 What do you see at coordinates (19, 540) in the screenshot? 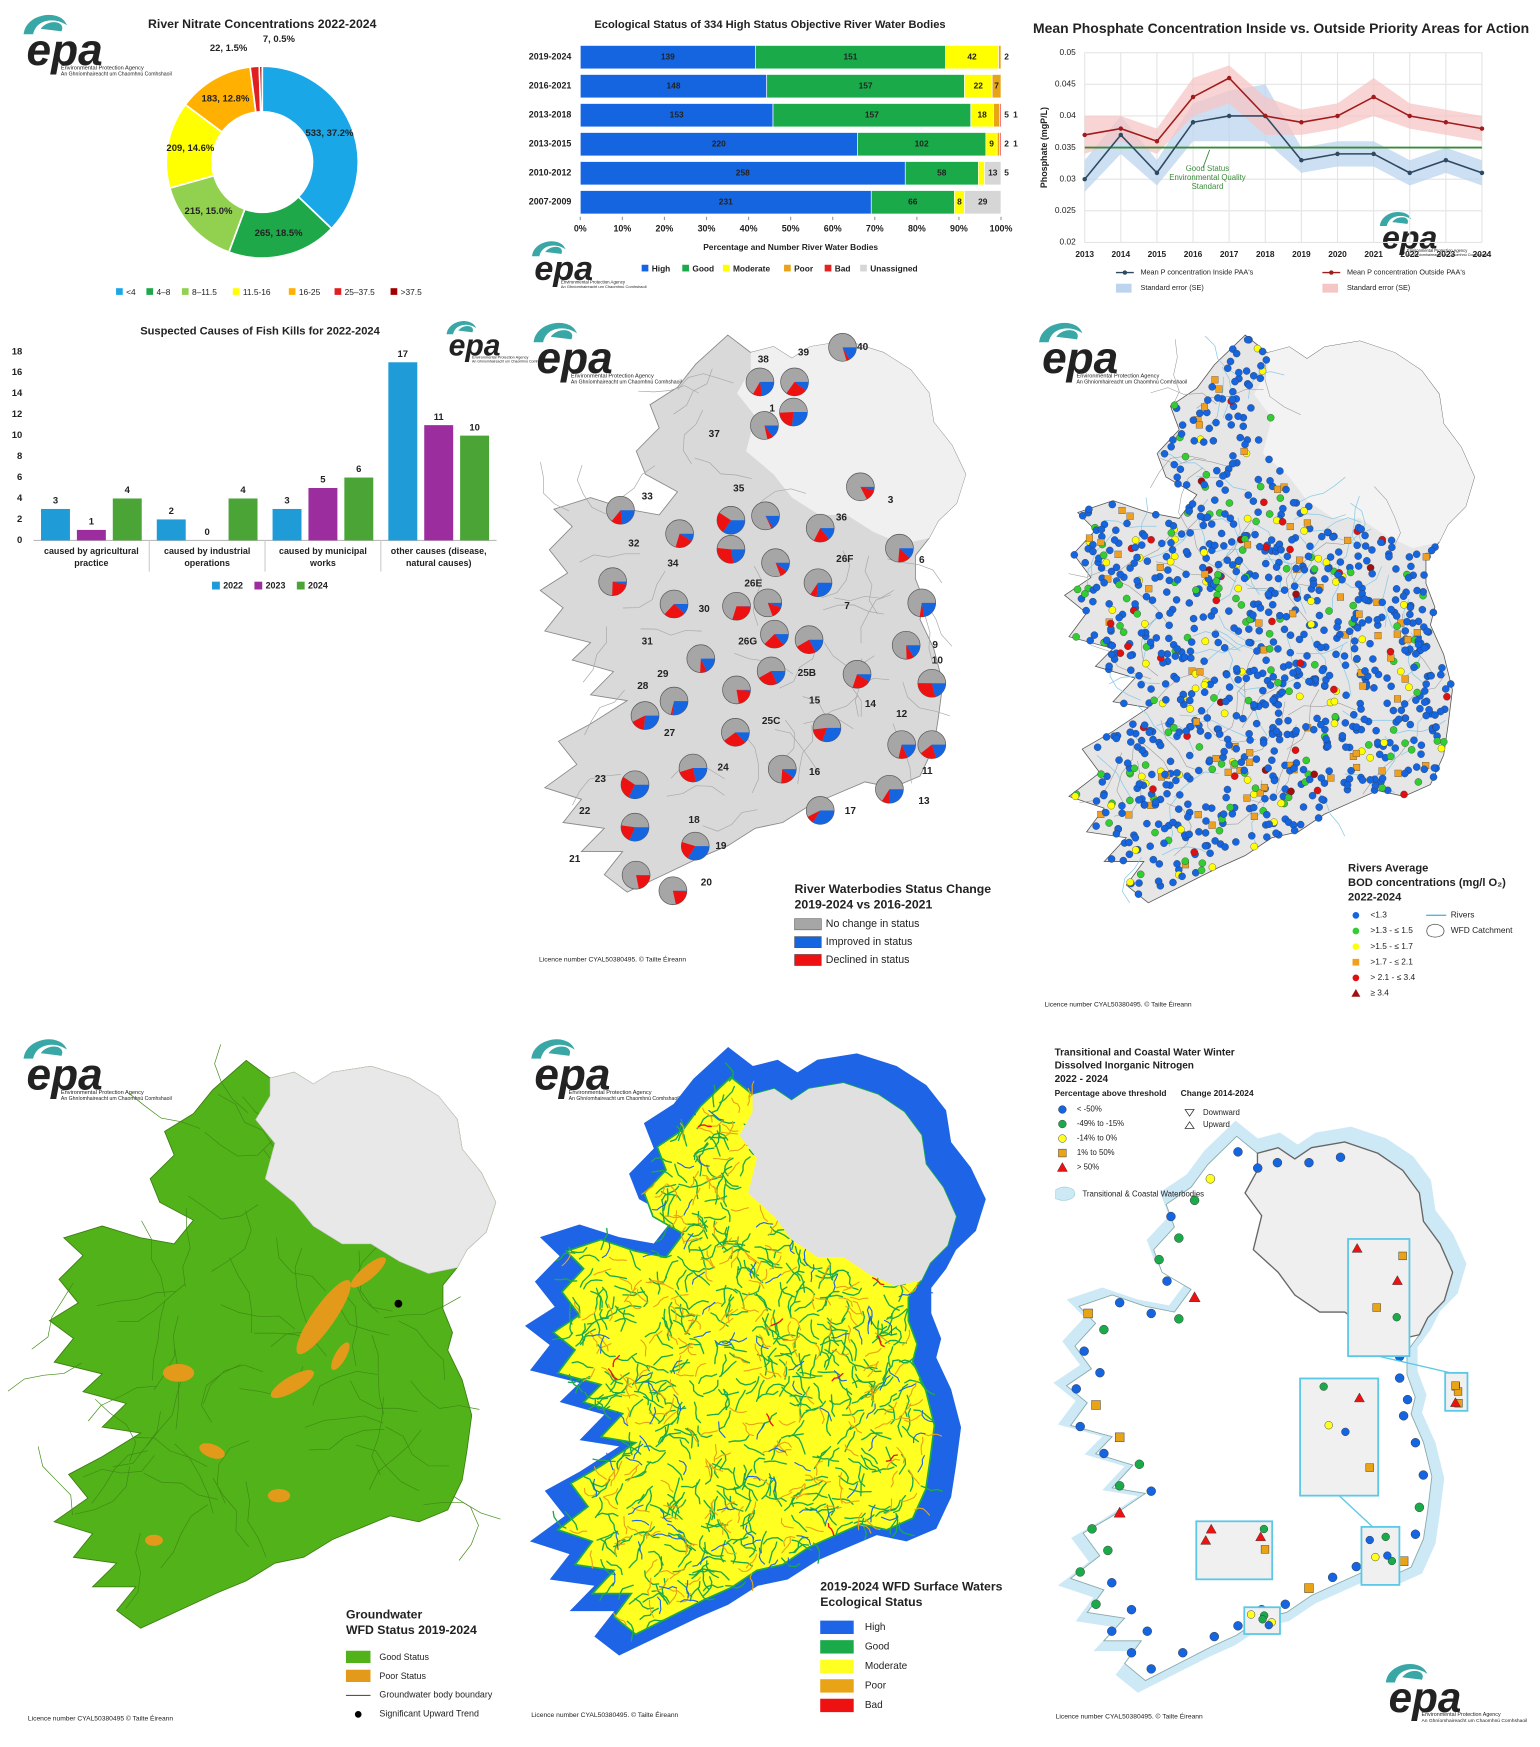
I see `y-tick-label: 0` at bounding box center [19, 540].